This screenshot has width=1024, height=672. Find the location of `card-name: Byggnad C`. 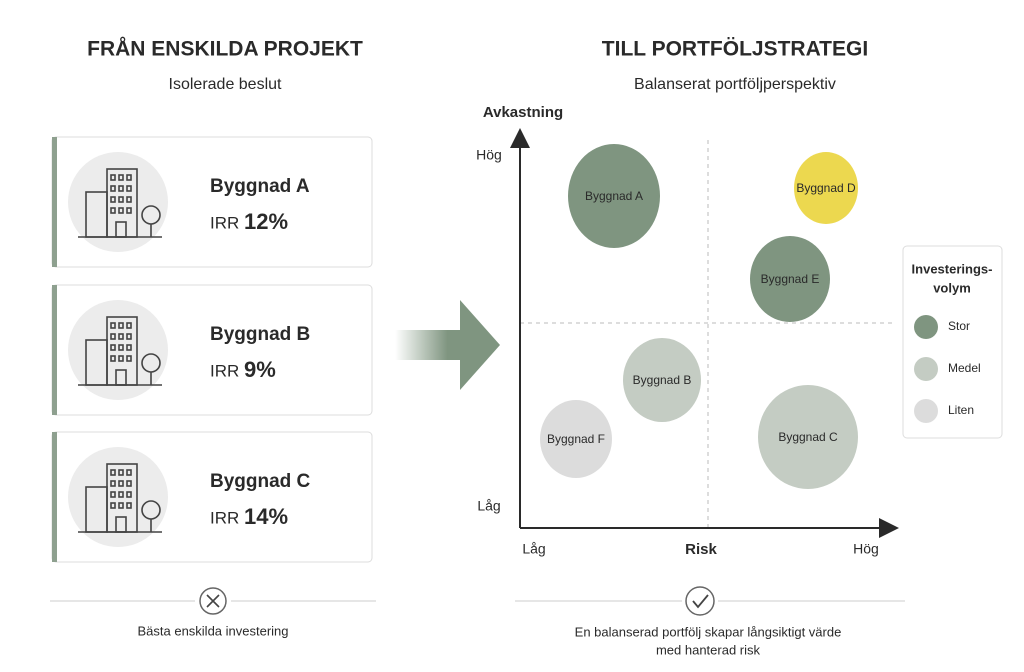

card-name: Byggnad C is located at coordinates (260, 481).